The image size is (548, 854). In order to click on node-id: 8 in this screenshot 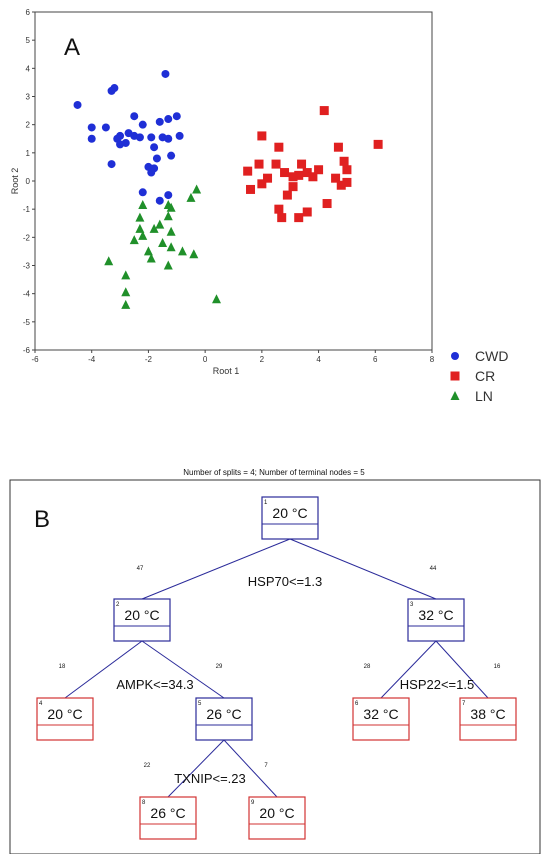, I will do `click(144, 803)`.